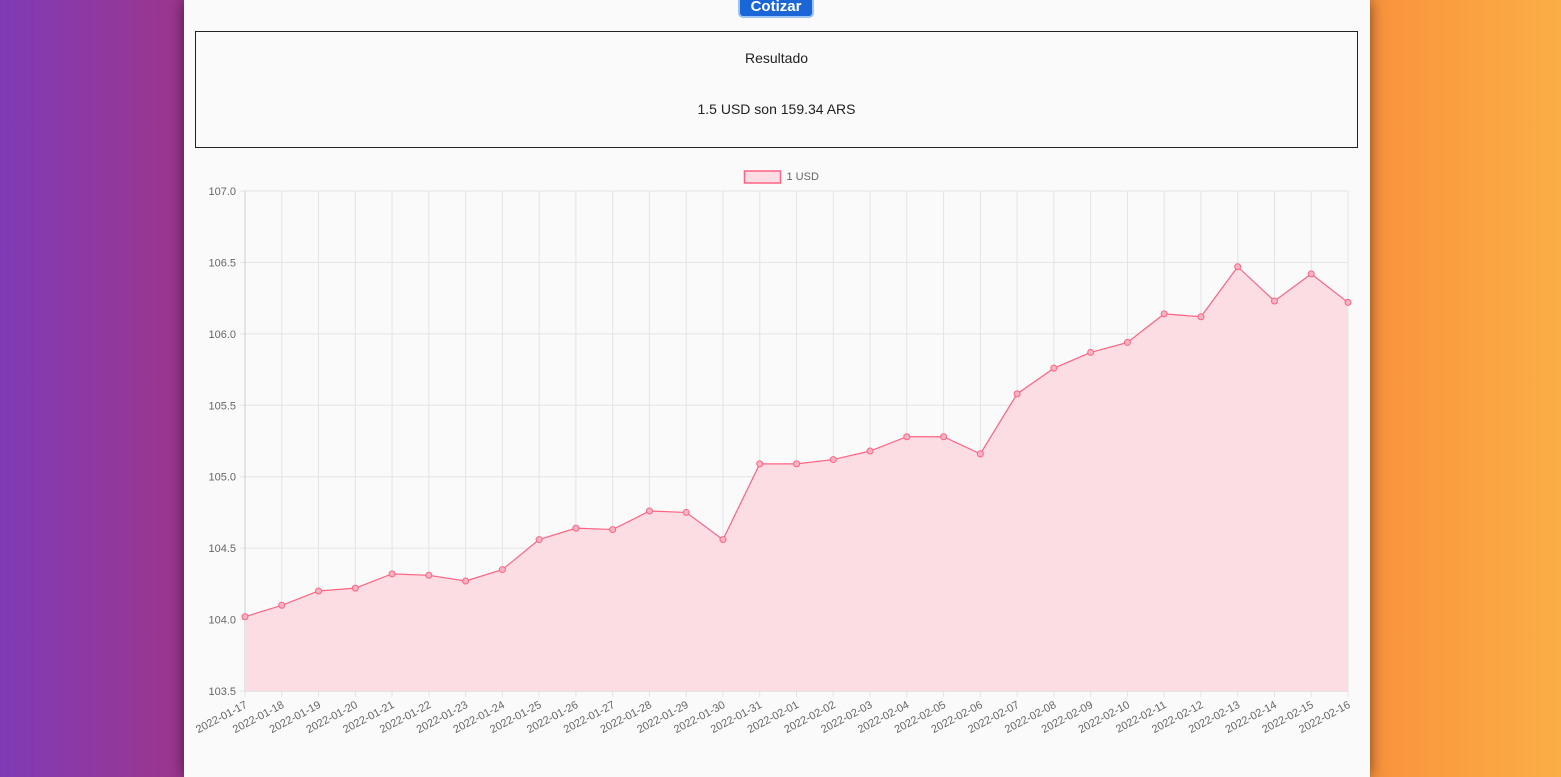 The height and width of the screenshot is (777, 1561). I want to click on cotizar-button: Cotizar, so click(776, 9).